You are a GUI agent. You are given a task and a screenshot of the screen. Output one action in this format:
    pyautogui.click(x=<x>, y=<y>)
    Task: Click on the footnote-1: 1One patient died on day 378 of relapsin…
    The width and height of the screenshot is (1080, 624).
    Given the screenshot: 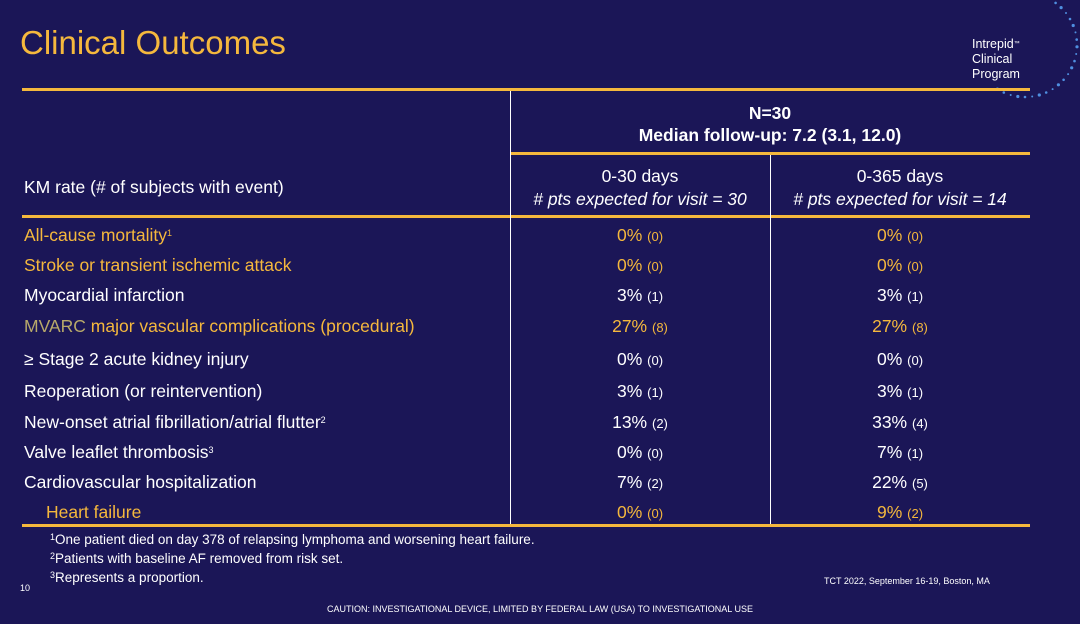 What is the action you would take?
    pyautogui.click(x=292, y=539)
    